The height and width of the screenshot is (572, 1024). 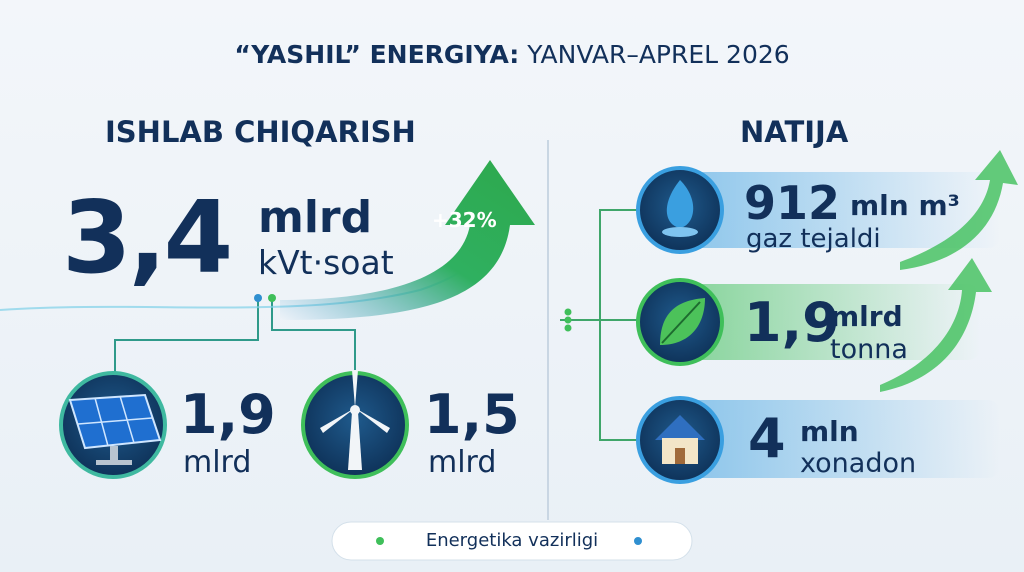 What do you see at coordinates (829, 431) in the screenshot?
I see `result-unit: mln` at bounding box center [829, 431].